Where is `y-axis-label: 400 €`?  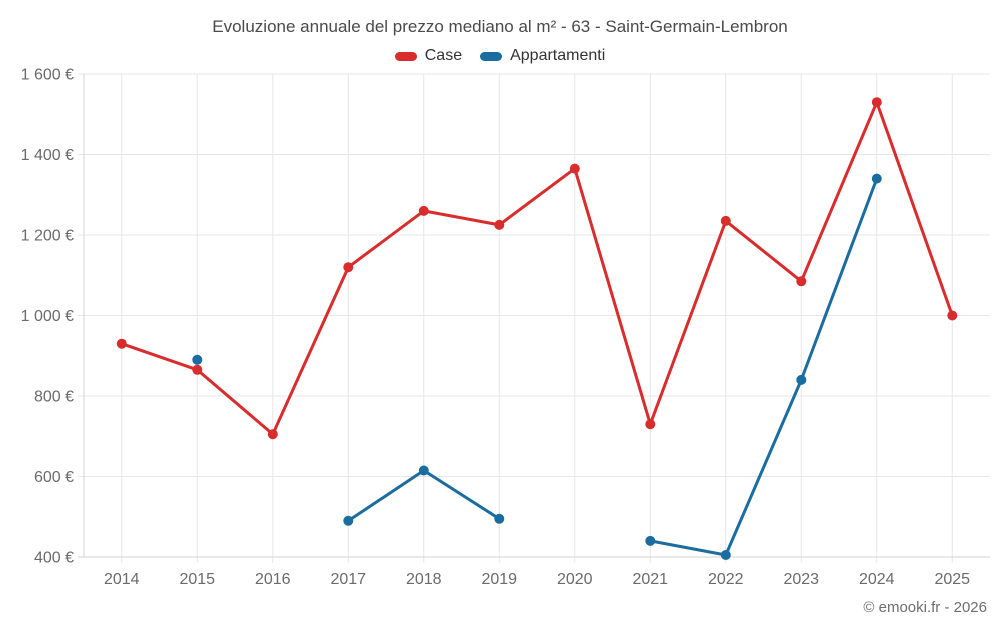 y-axis-label: 400 € is located at coordinates (54, 558).